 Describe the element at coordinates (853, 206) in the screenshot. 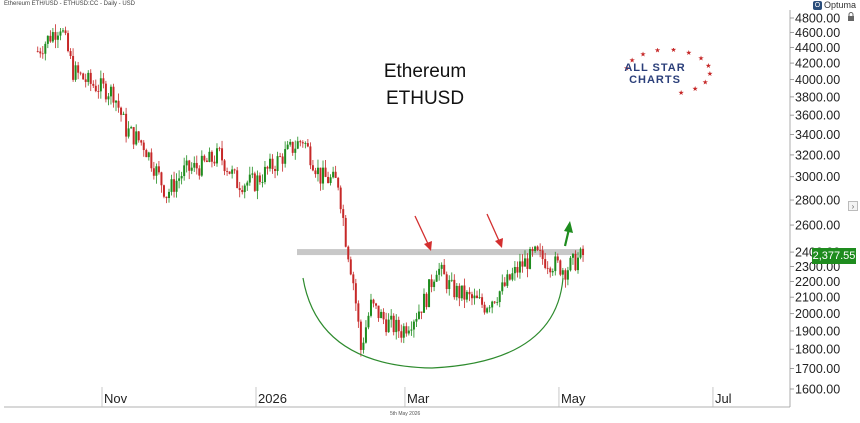

I see `scroll-right-button: ›` at that location.